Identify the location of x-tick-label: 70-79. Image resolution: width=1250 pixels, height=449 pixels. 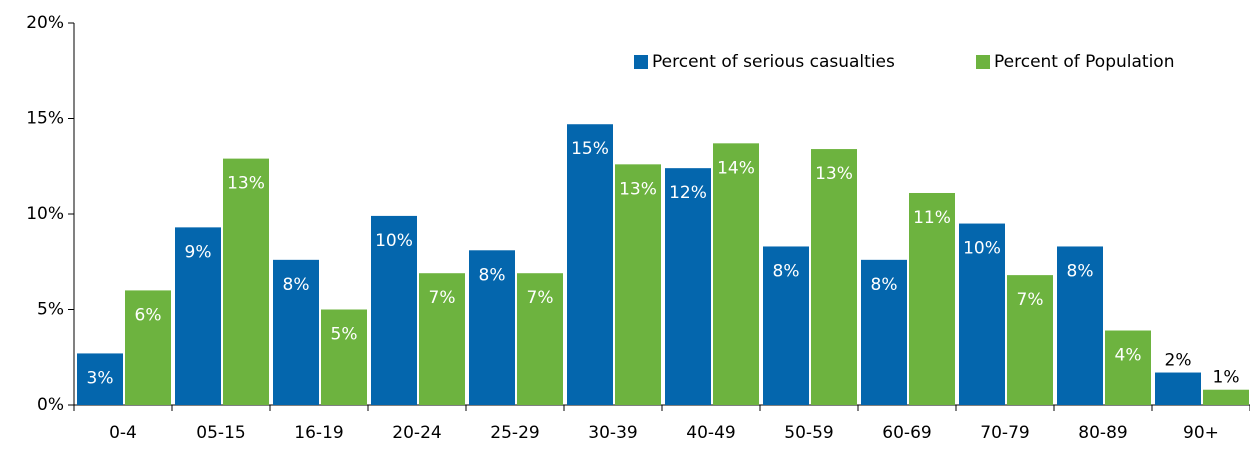
(1004, 433).